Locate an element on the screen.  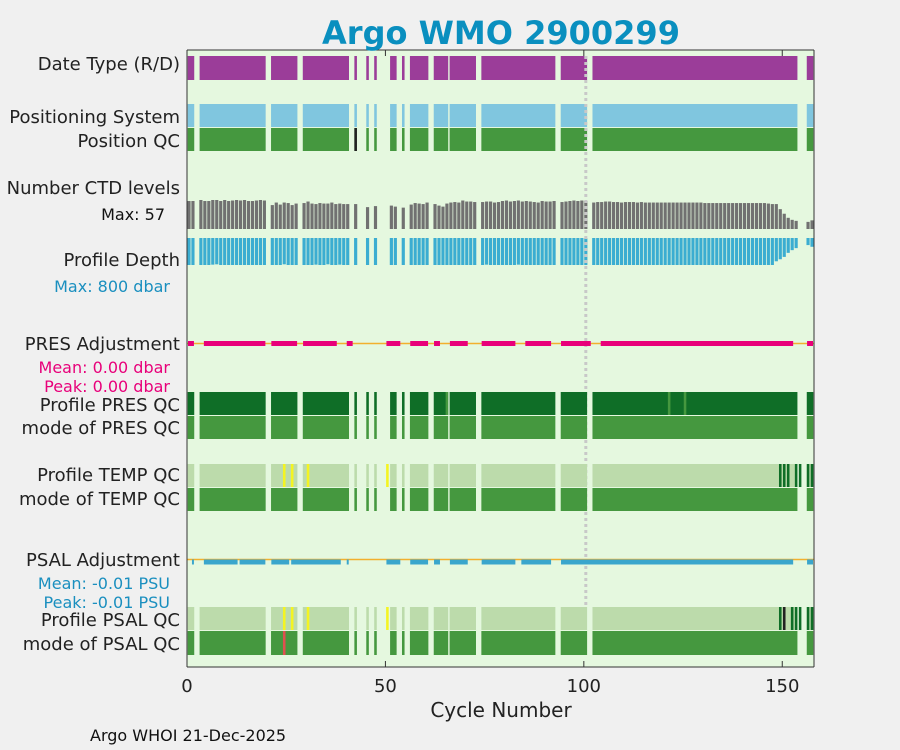
depth-max-label: Max: 800 dbar is located at coordinates (112, 286).